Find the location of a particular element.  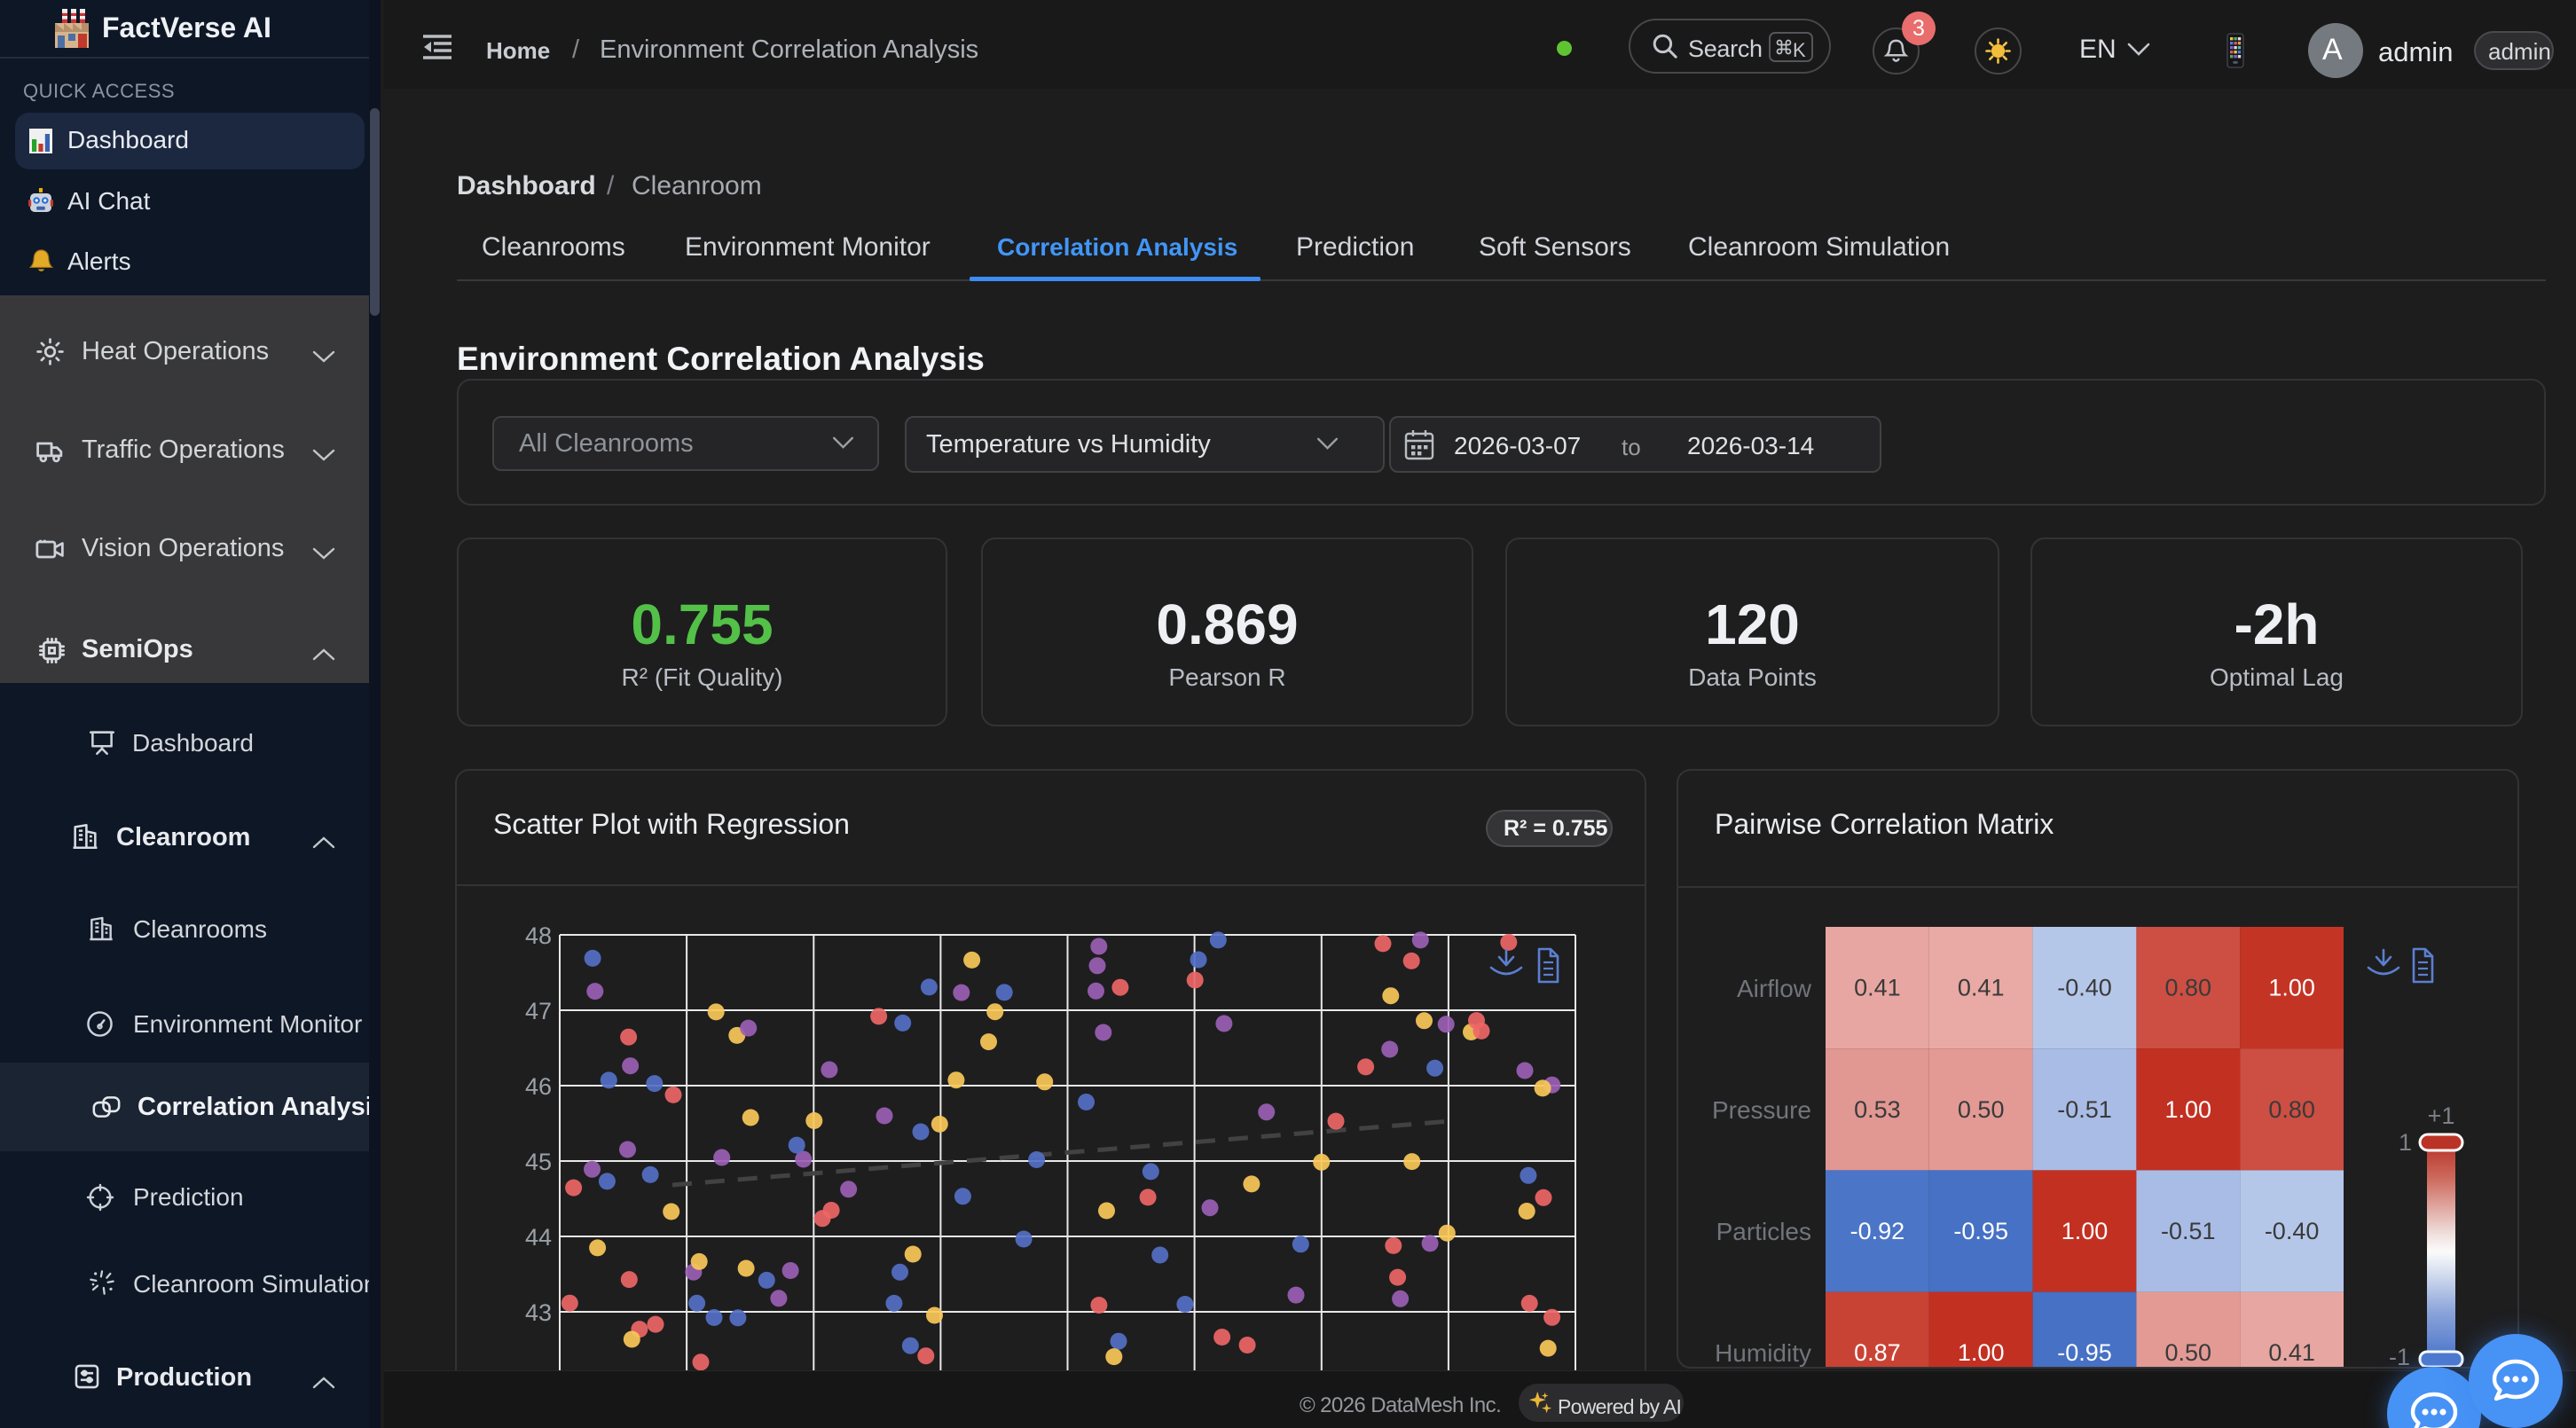

svg-text: 0.87 is located at coordinates (1877, 1352).